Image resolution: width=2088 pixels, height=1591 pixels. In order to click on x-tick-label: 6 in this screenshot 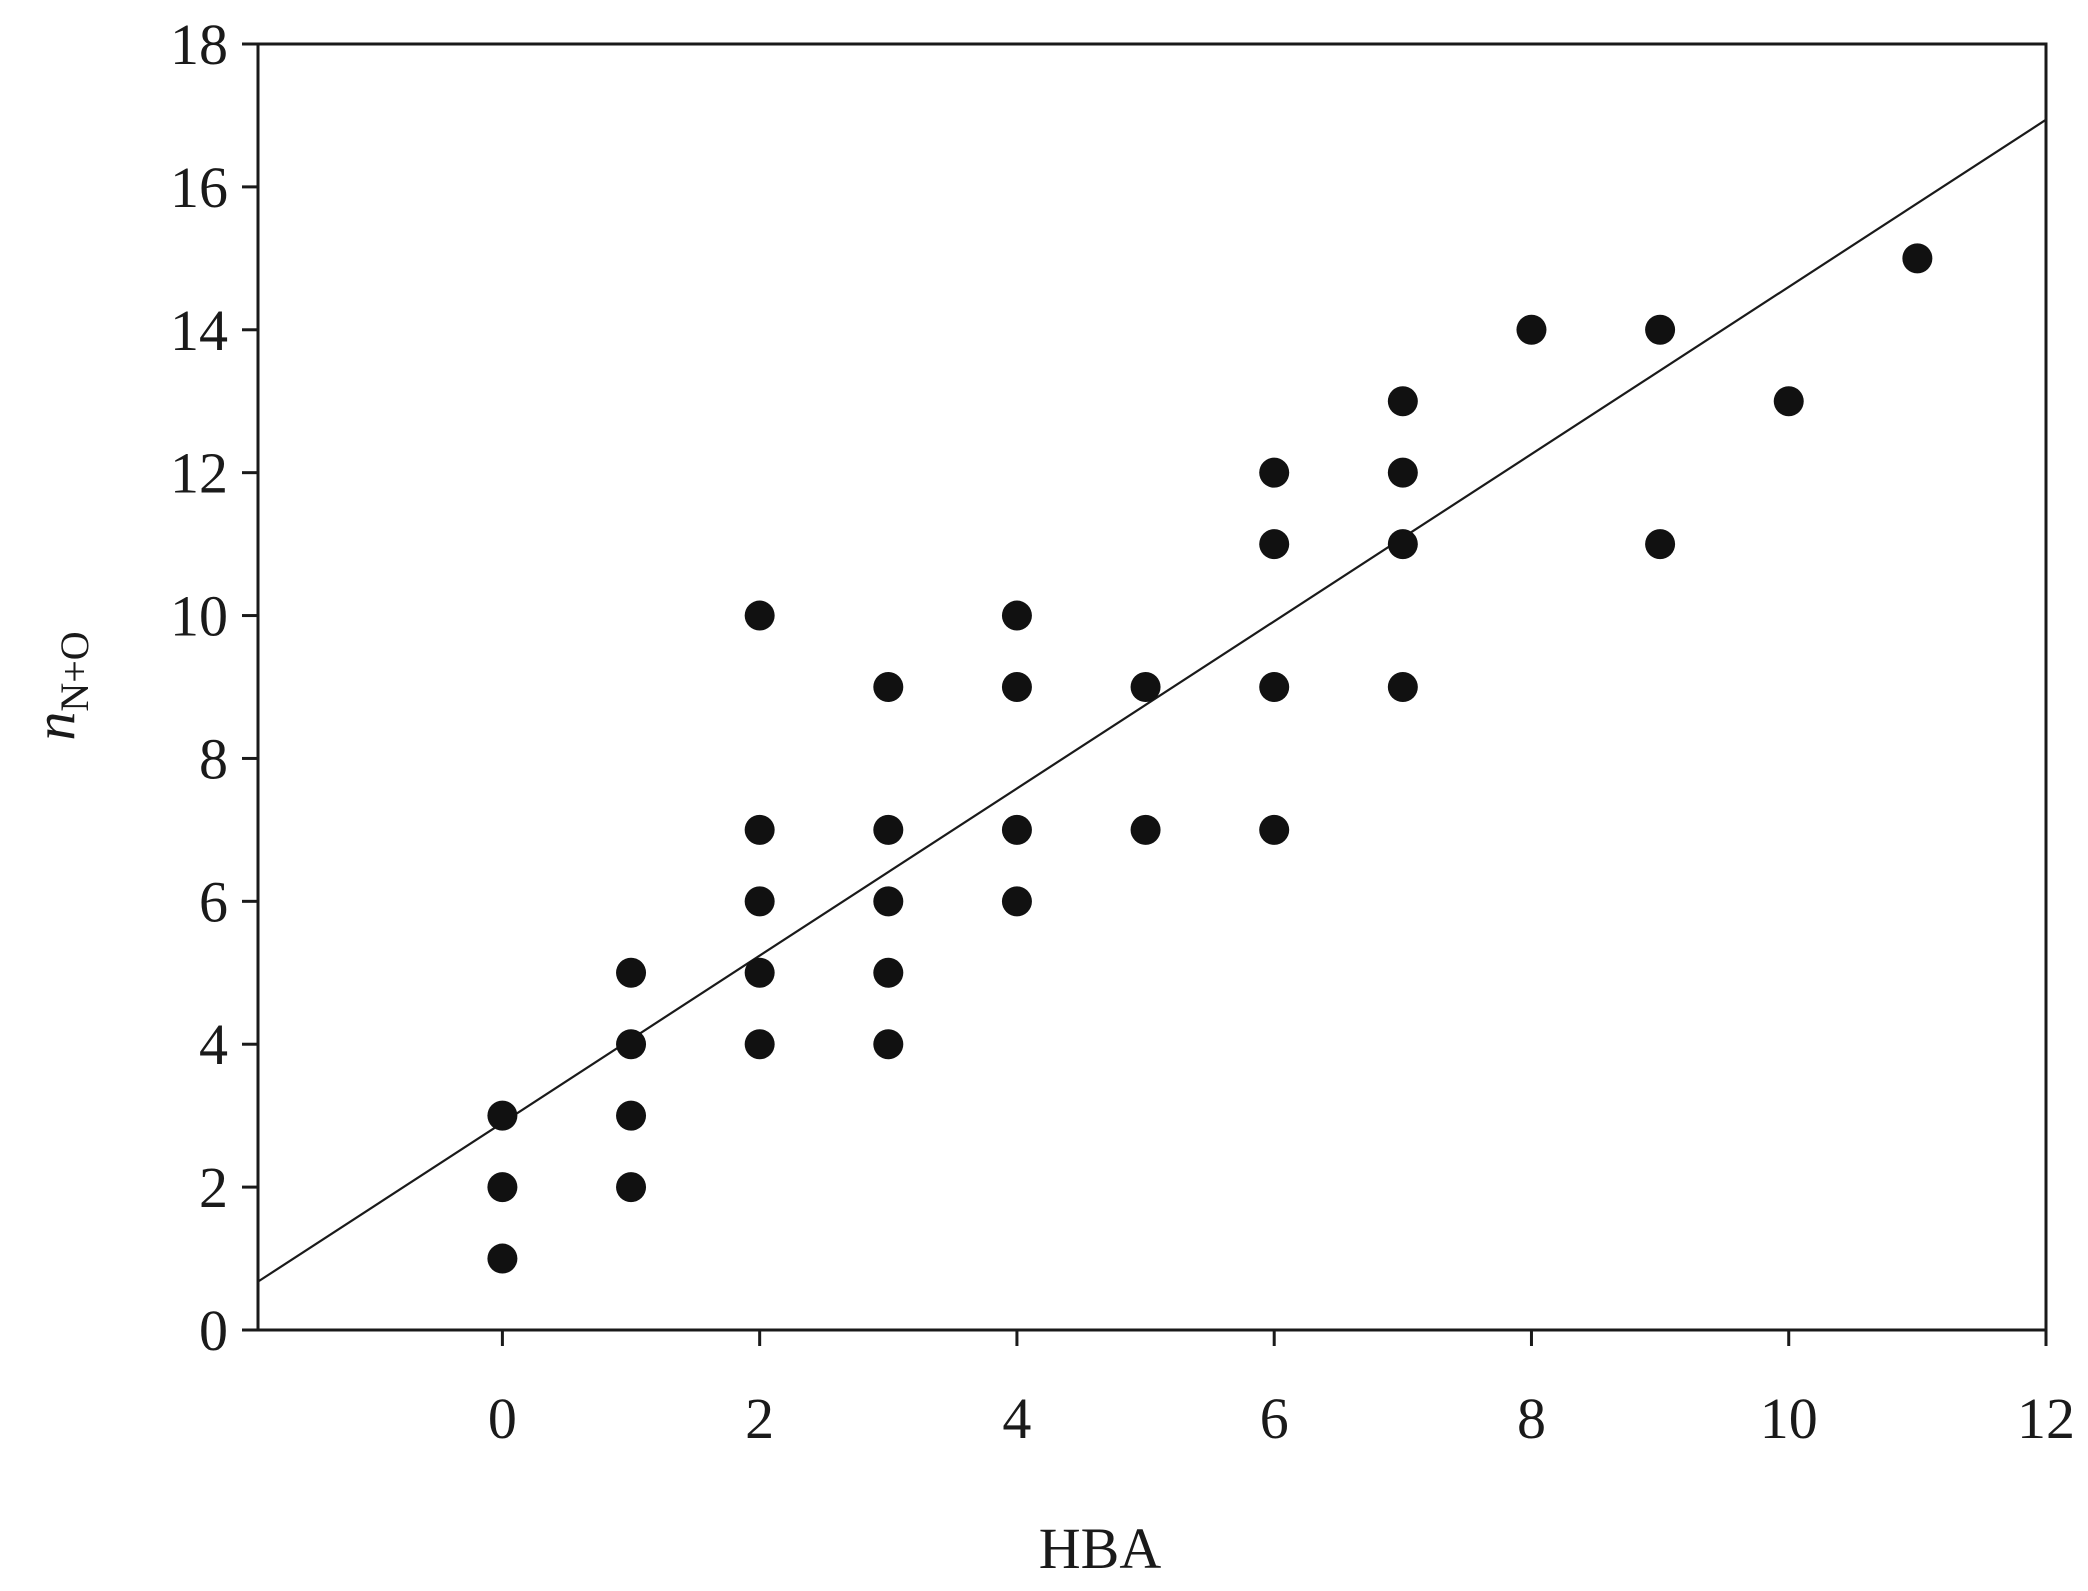, I will do `click(1274, 1418)`.